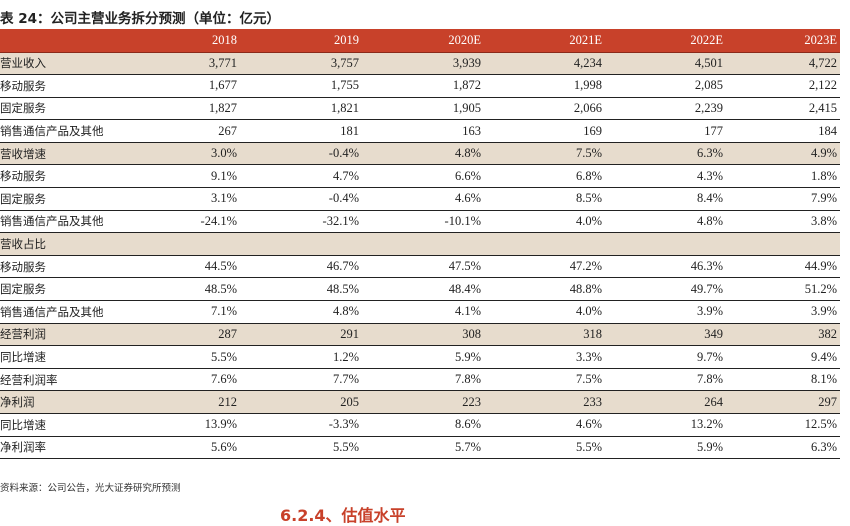 This screenshot has width=850, height=526. I want to click on column-header: 2020E, so click(423, 41).